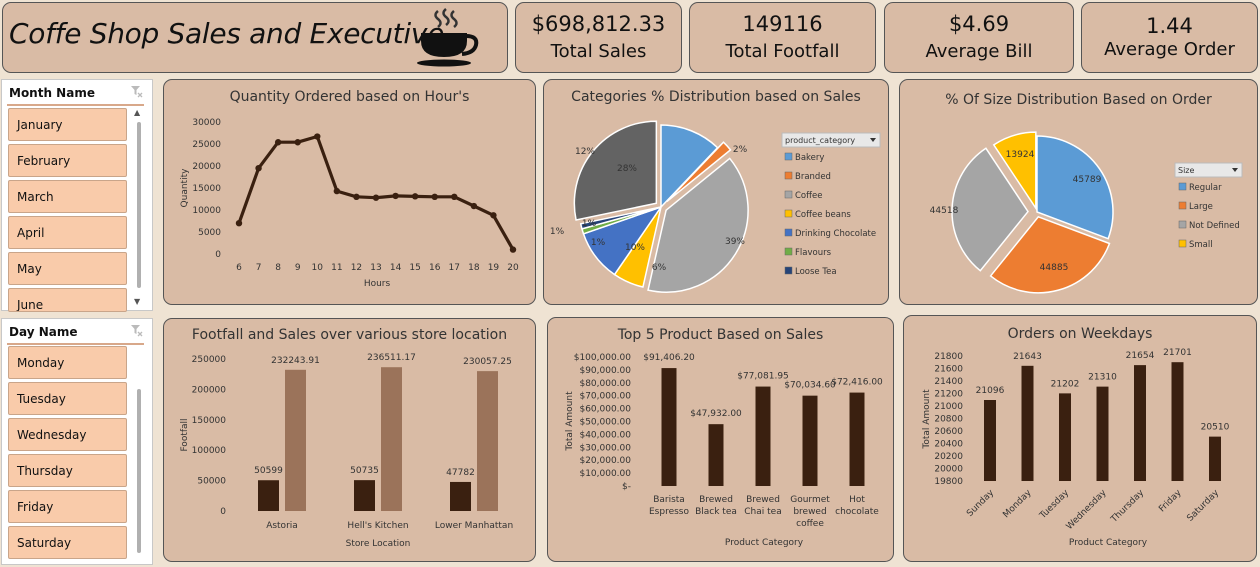 This screenshot has height=567, width=1260. Describe the element at coordinates (67, 232) in the screenshot. I see `slicer-item-april: April` at that location.